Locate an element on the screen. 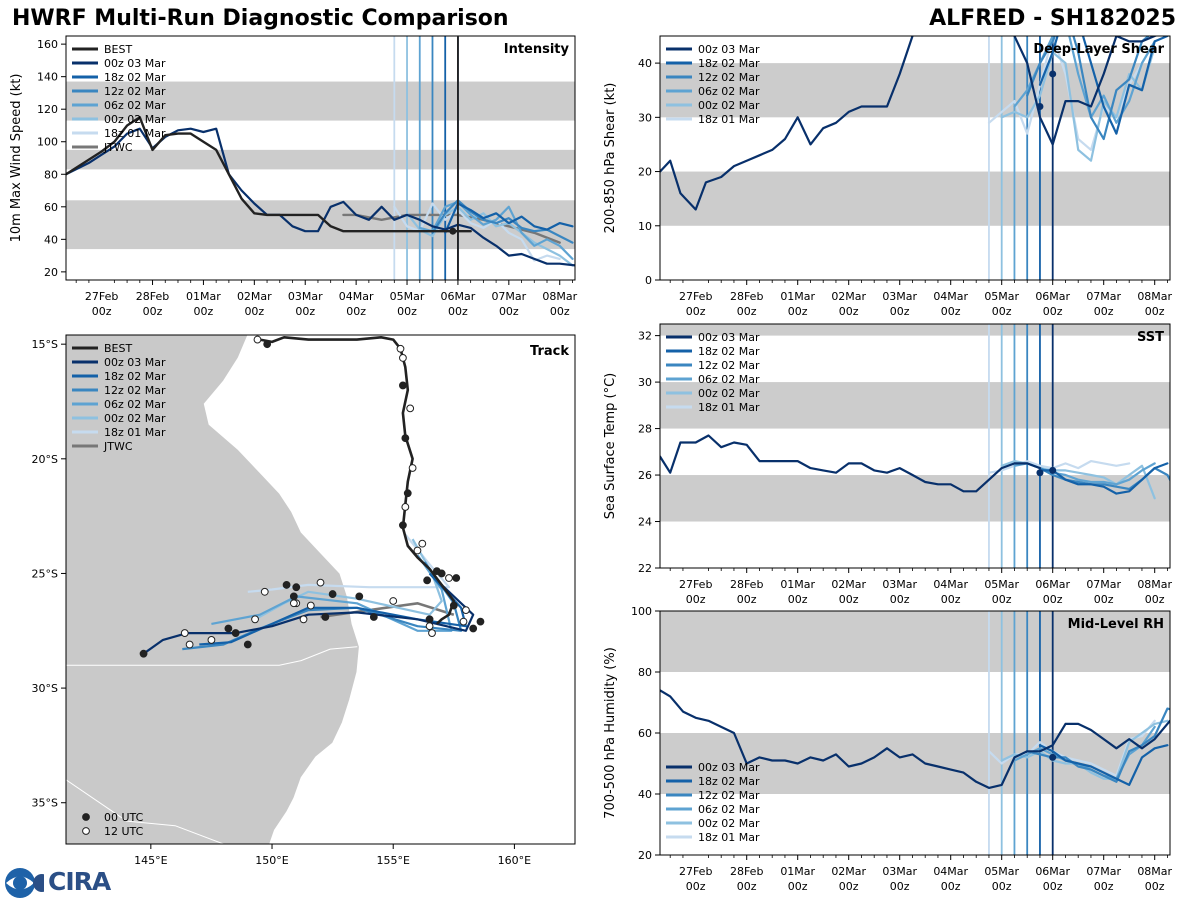 The width and height of the screenshot is (1200, 904). legend-label: BEST is located at coordinates (118, 348).